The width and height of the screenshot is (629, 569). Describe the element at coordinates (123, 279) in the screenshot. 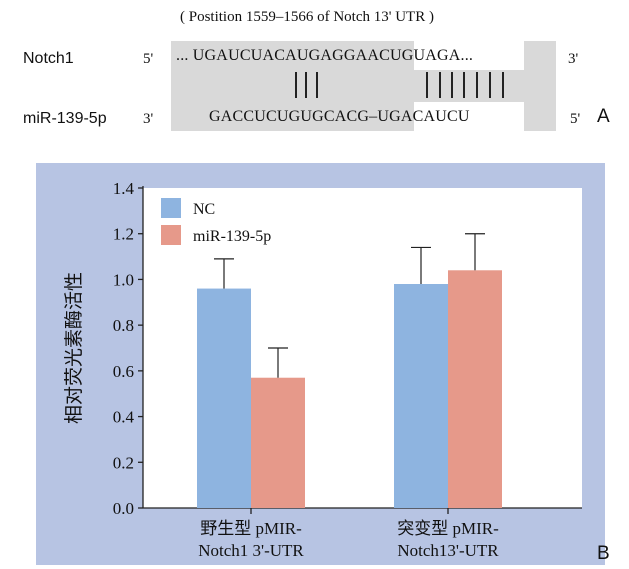

I see `y-tick-label: 1.0` at that location.